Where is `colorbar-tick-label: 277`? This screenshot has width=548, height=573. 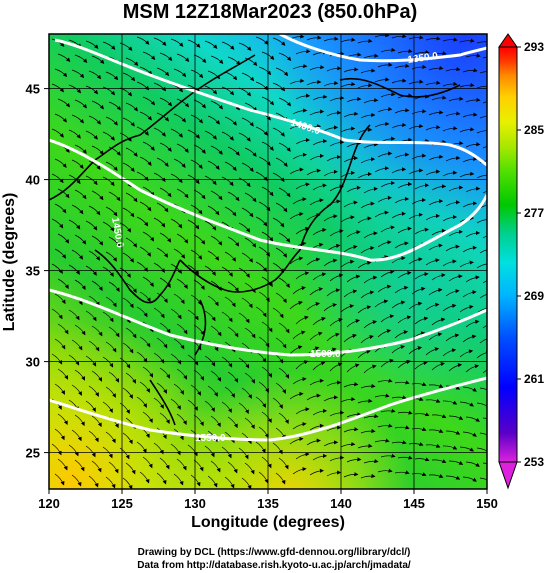
colorbar-tick-label: 277 is located at coordinates (534, 213).